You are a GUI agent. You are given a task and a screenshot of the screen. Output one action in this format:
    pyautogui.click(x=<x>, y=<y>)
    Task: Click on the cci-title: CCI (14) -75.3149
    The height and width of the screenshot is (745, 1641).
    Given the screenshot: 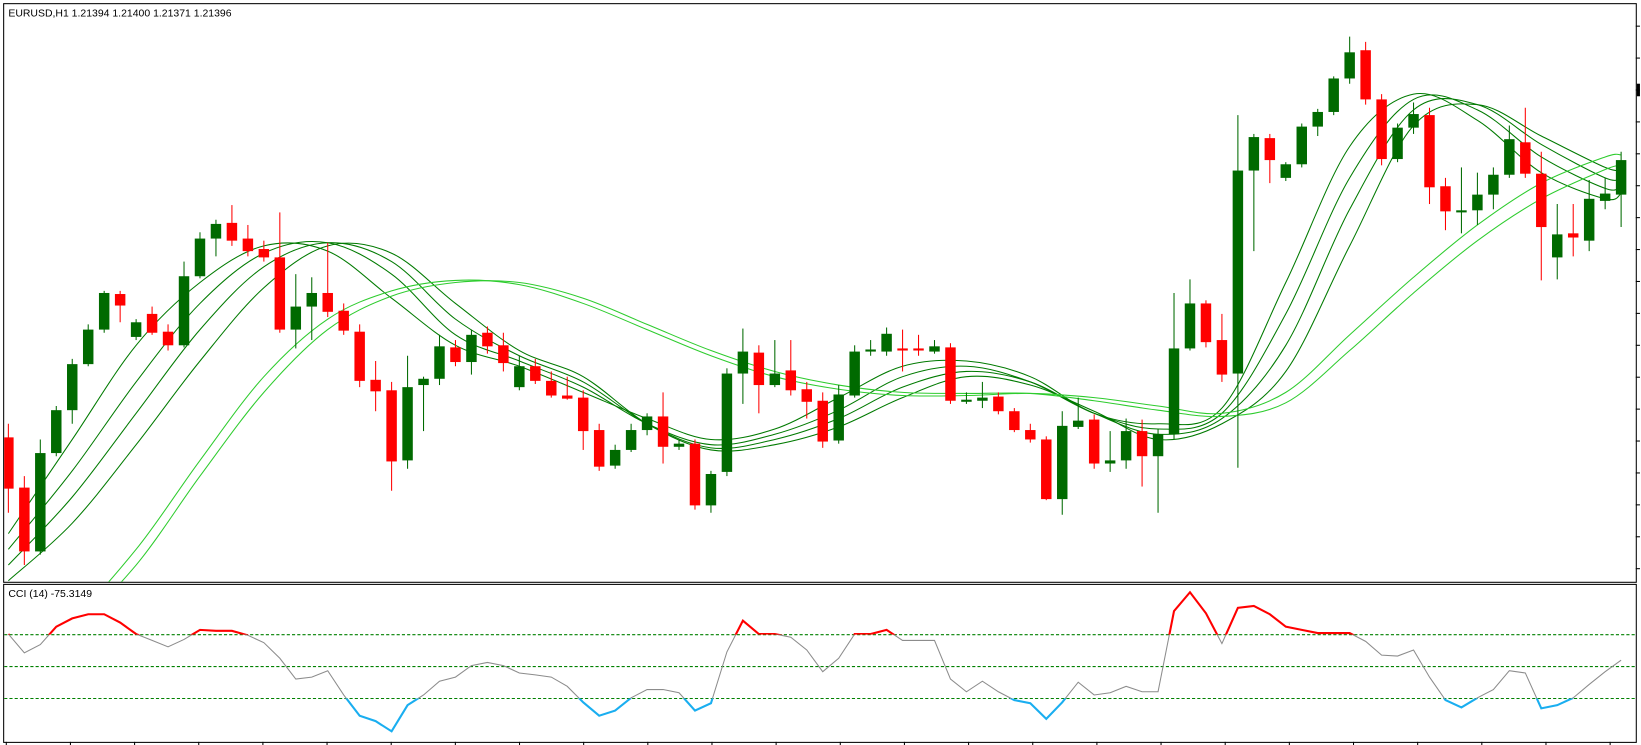 What is the action you would take?
    pyautogui.click(x=50, y=594)
    